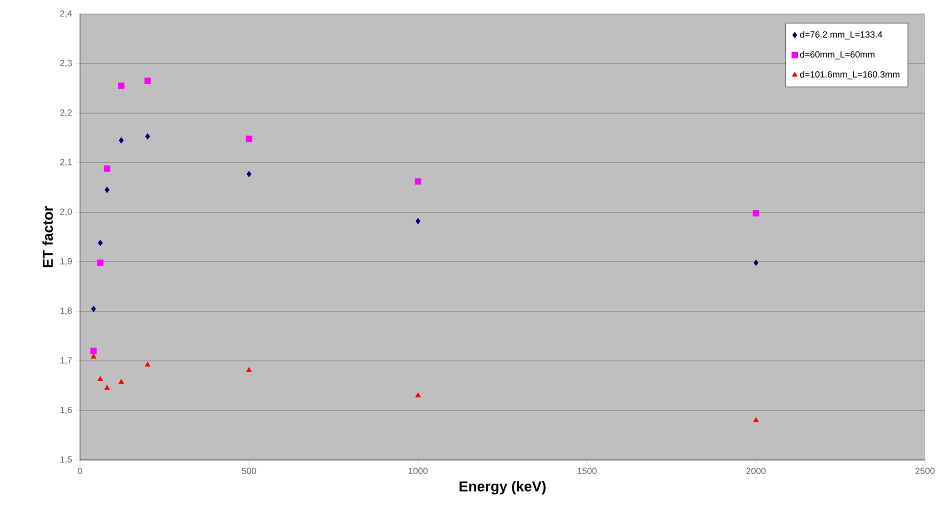 The image size is (952, 531). I want to click on x-tick-label: 1000, so click(418, 471).